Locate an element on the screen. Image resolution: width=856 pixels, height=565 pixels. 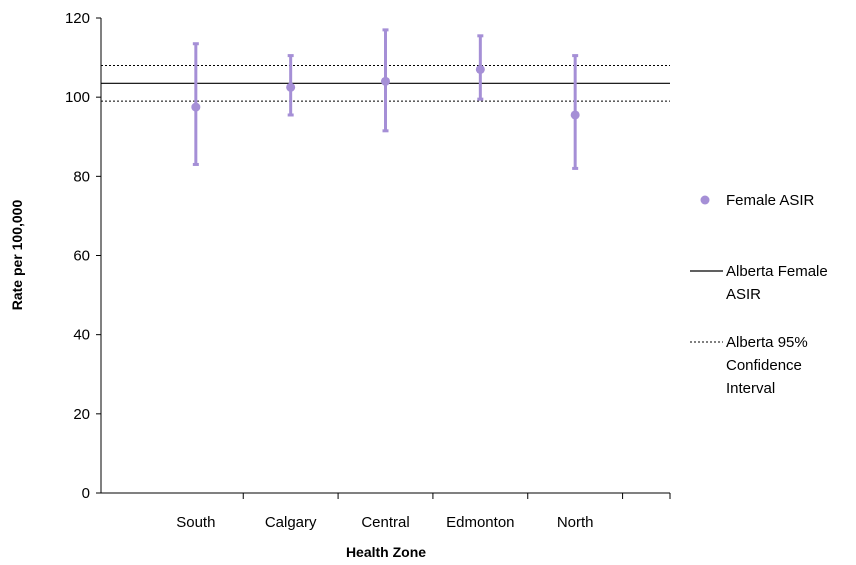
x-axis-title: Health Zone is located at coordinates (386, 552).